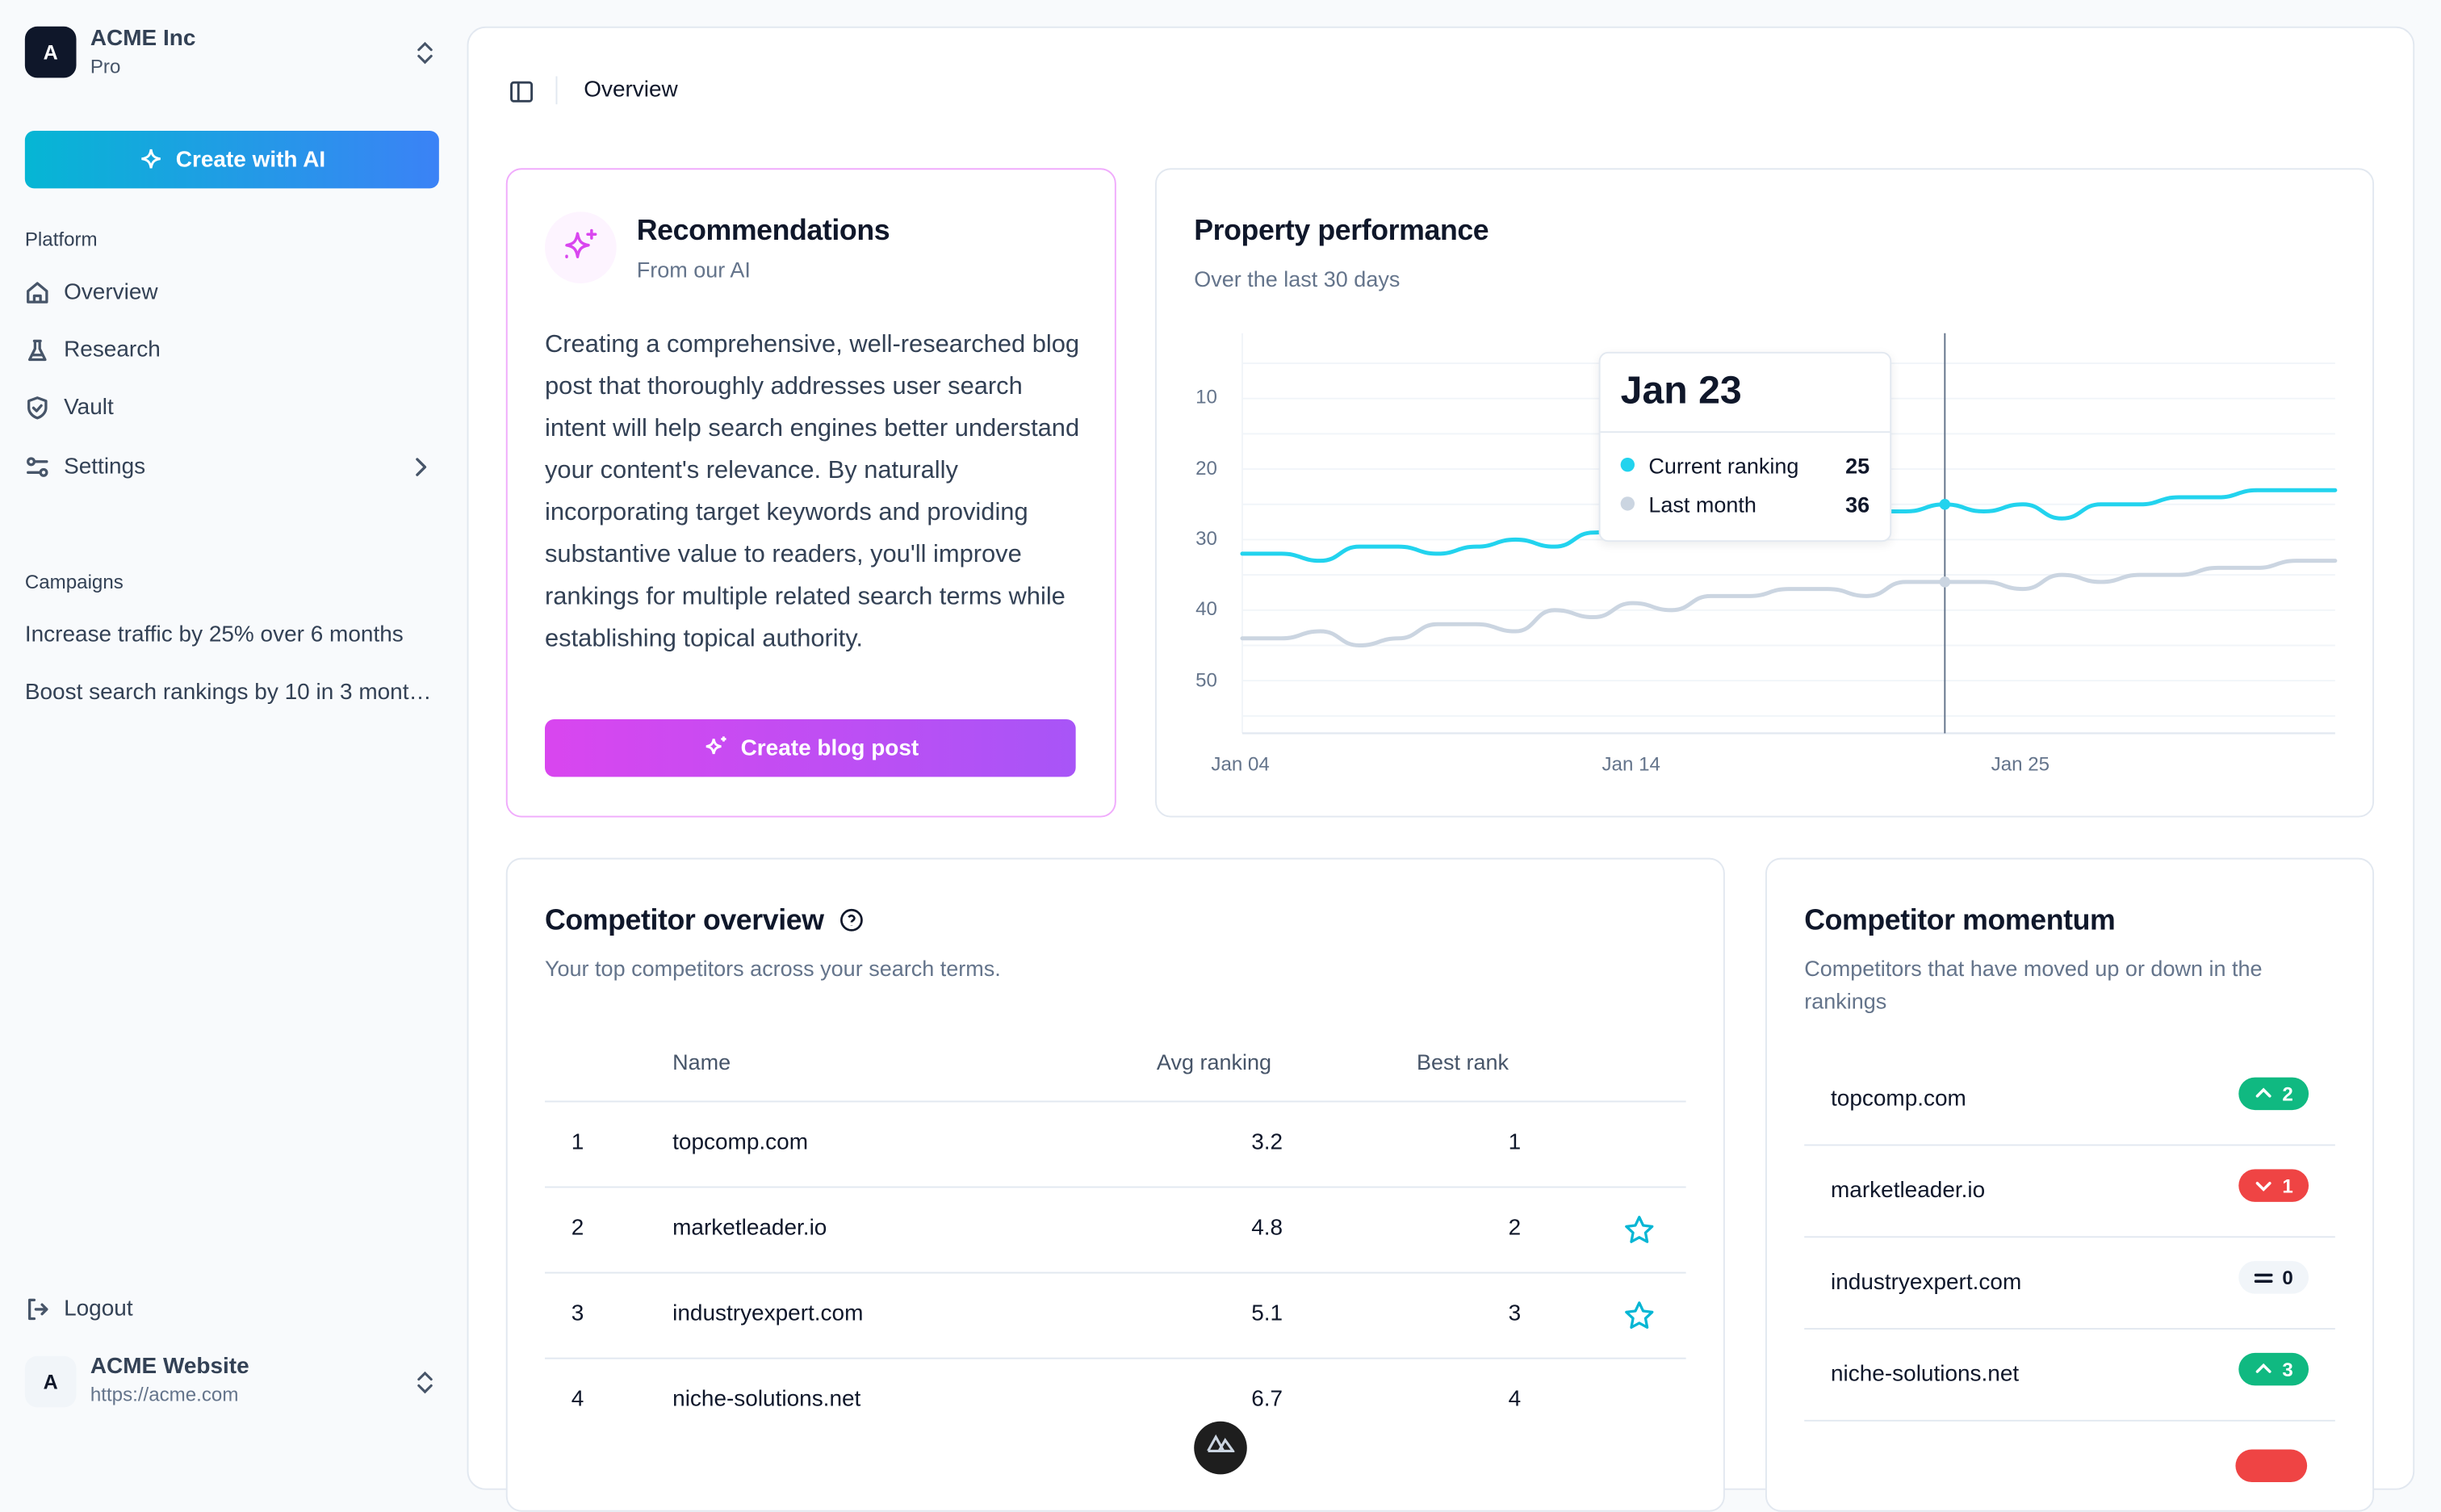 This screenshot has height=1512, width=2441. I want to click on flask-icon, so click(37, 350).